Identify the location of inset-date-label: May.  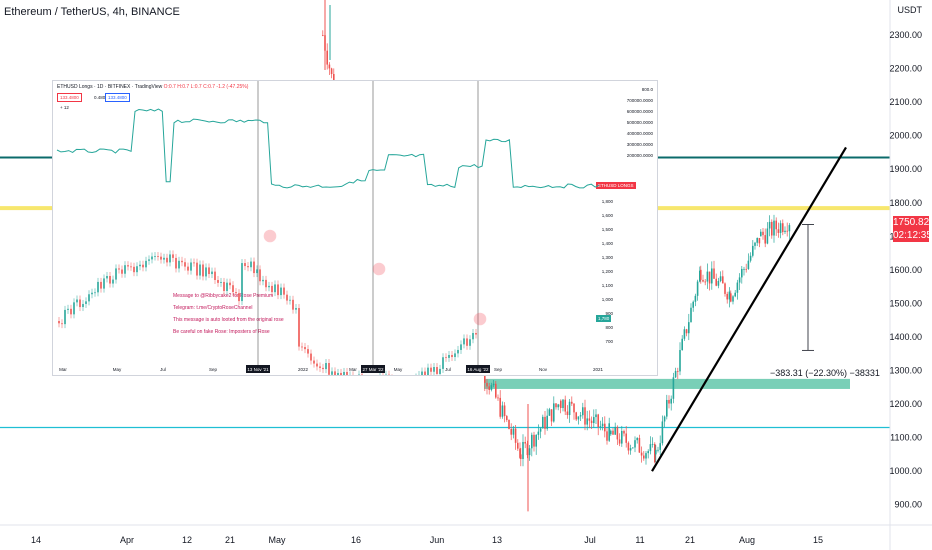
(117, 369).